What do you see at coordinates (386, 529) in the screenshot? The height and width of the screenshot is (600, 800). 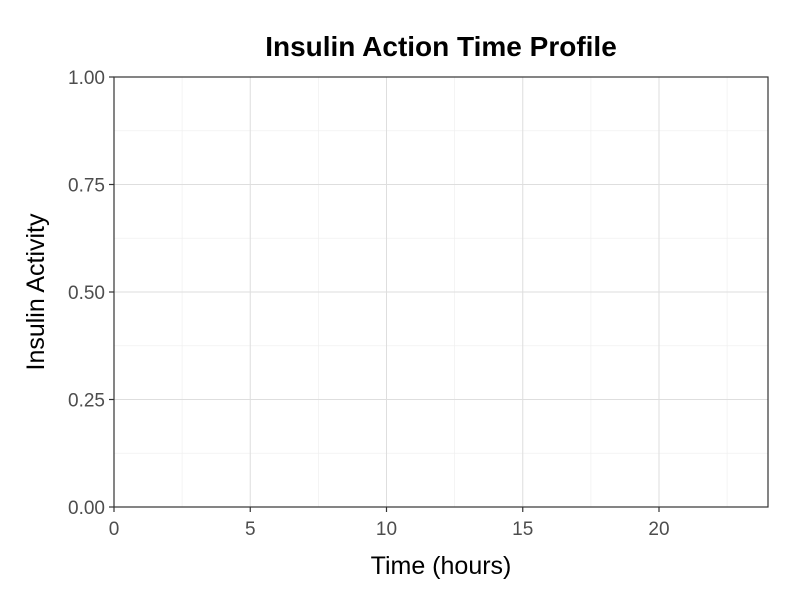 I see `x-tick-label: 10` at bounding box center [386, 529].